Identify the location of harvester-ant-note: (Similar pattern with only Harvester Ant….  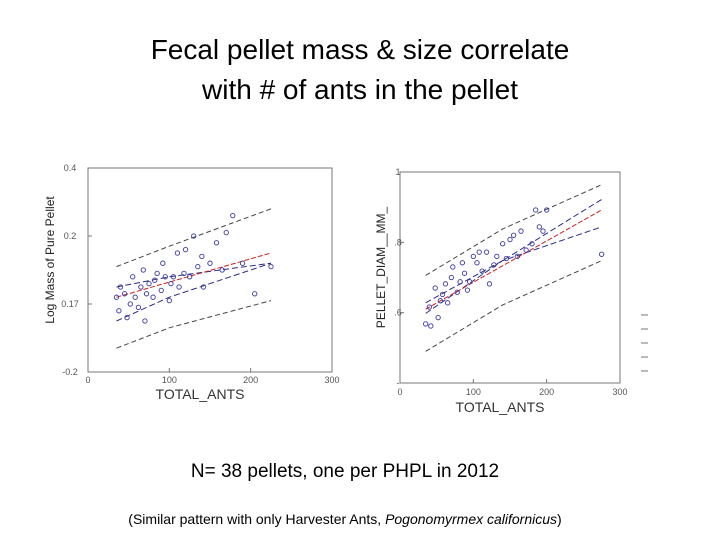
(345, 519).